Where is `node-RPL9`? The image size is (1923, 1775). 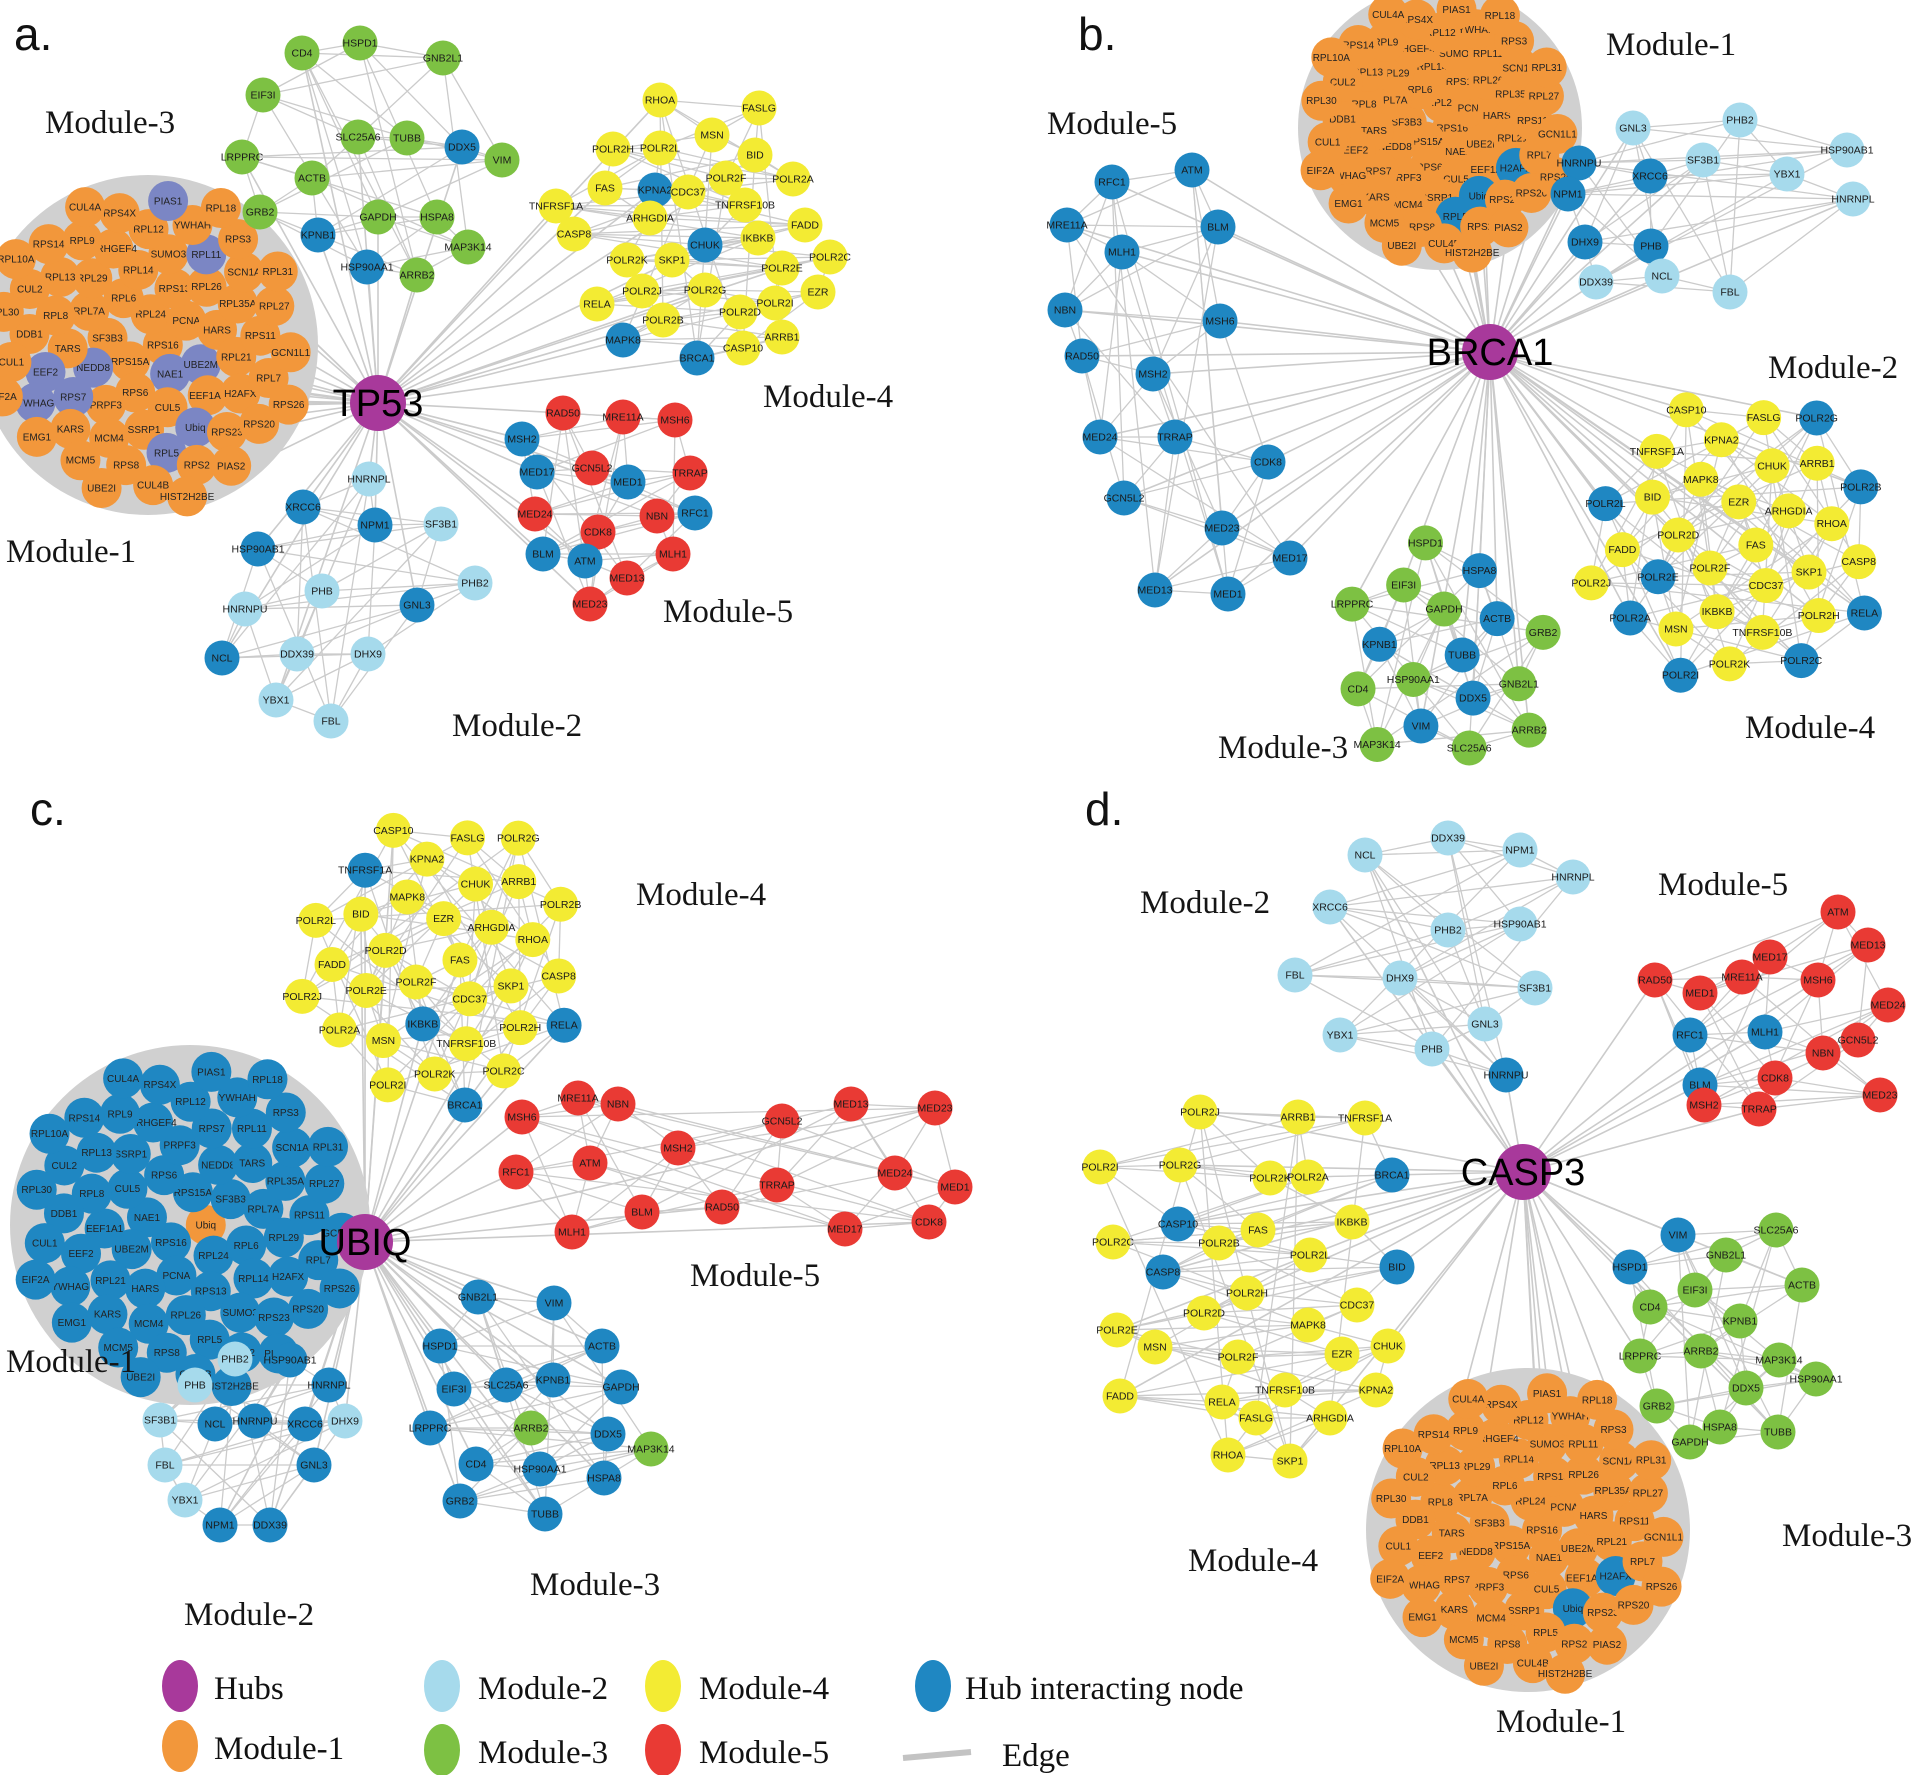 node-RPL9 is located at coordinates (82, 240).